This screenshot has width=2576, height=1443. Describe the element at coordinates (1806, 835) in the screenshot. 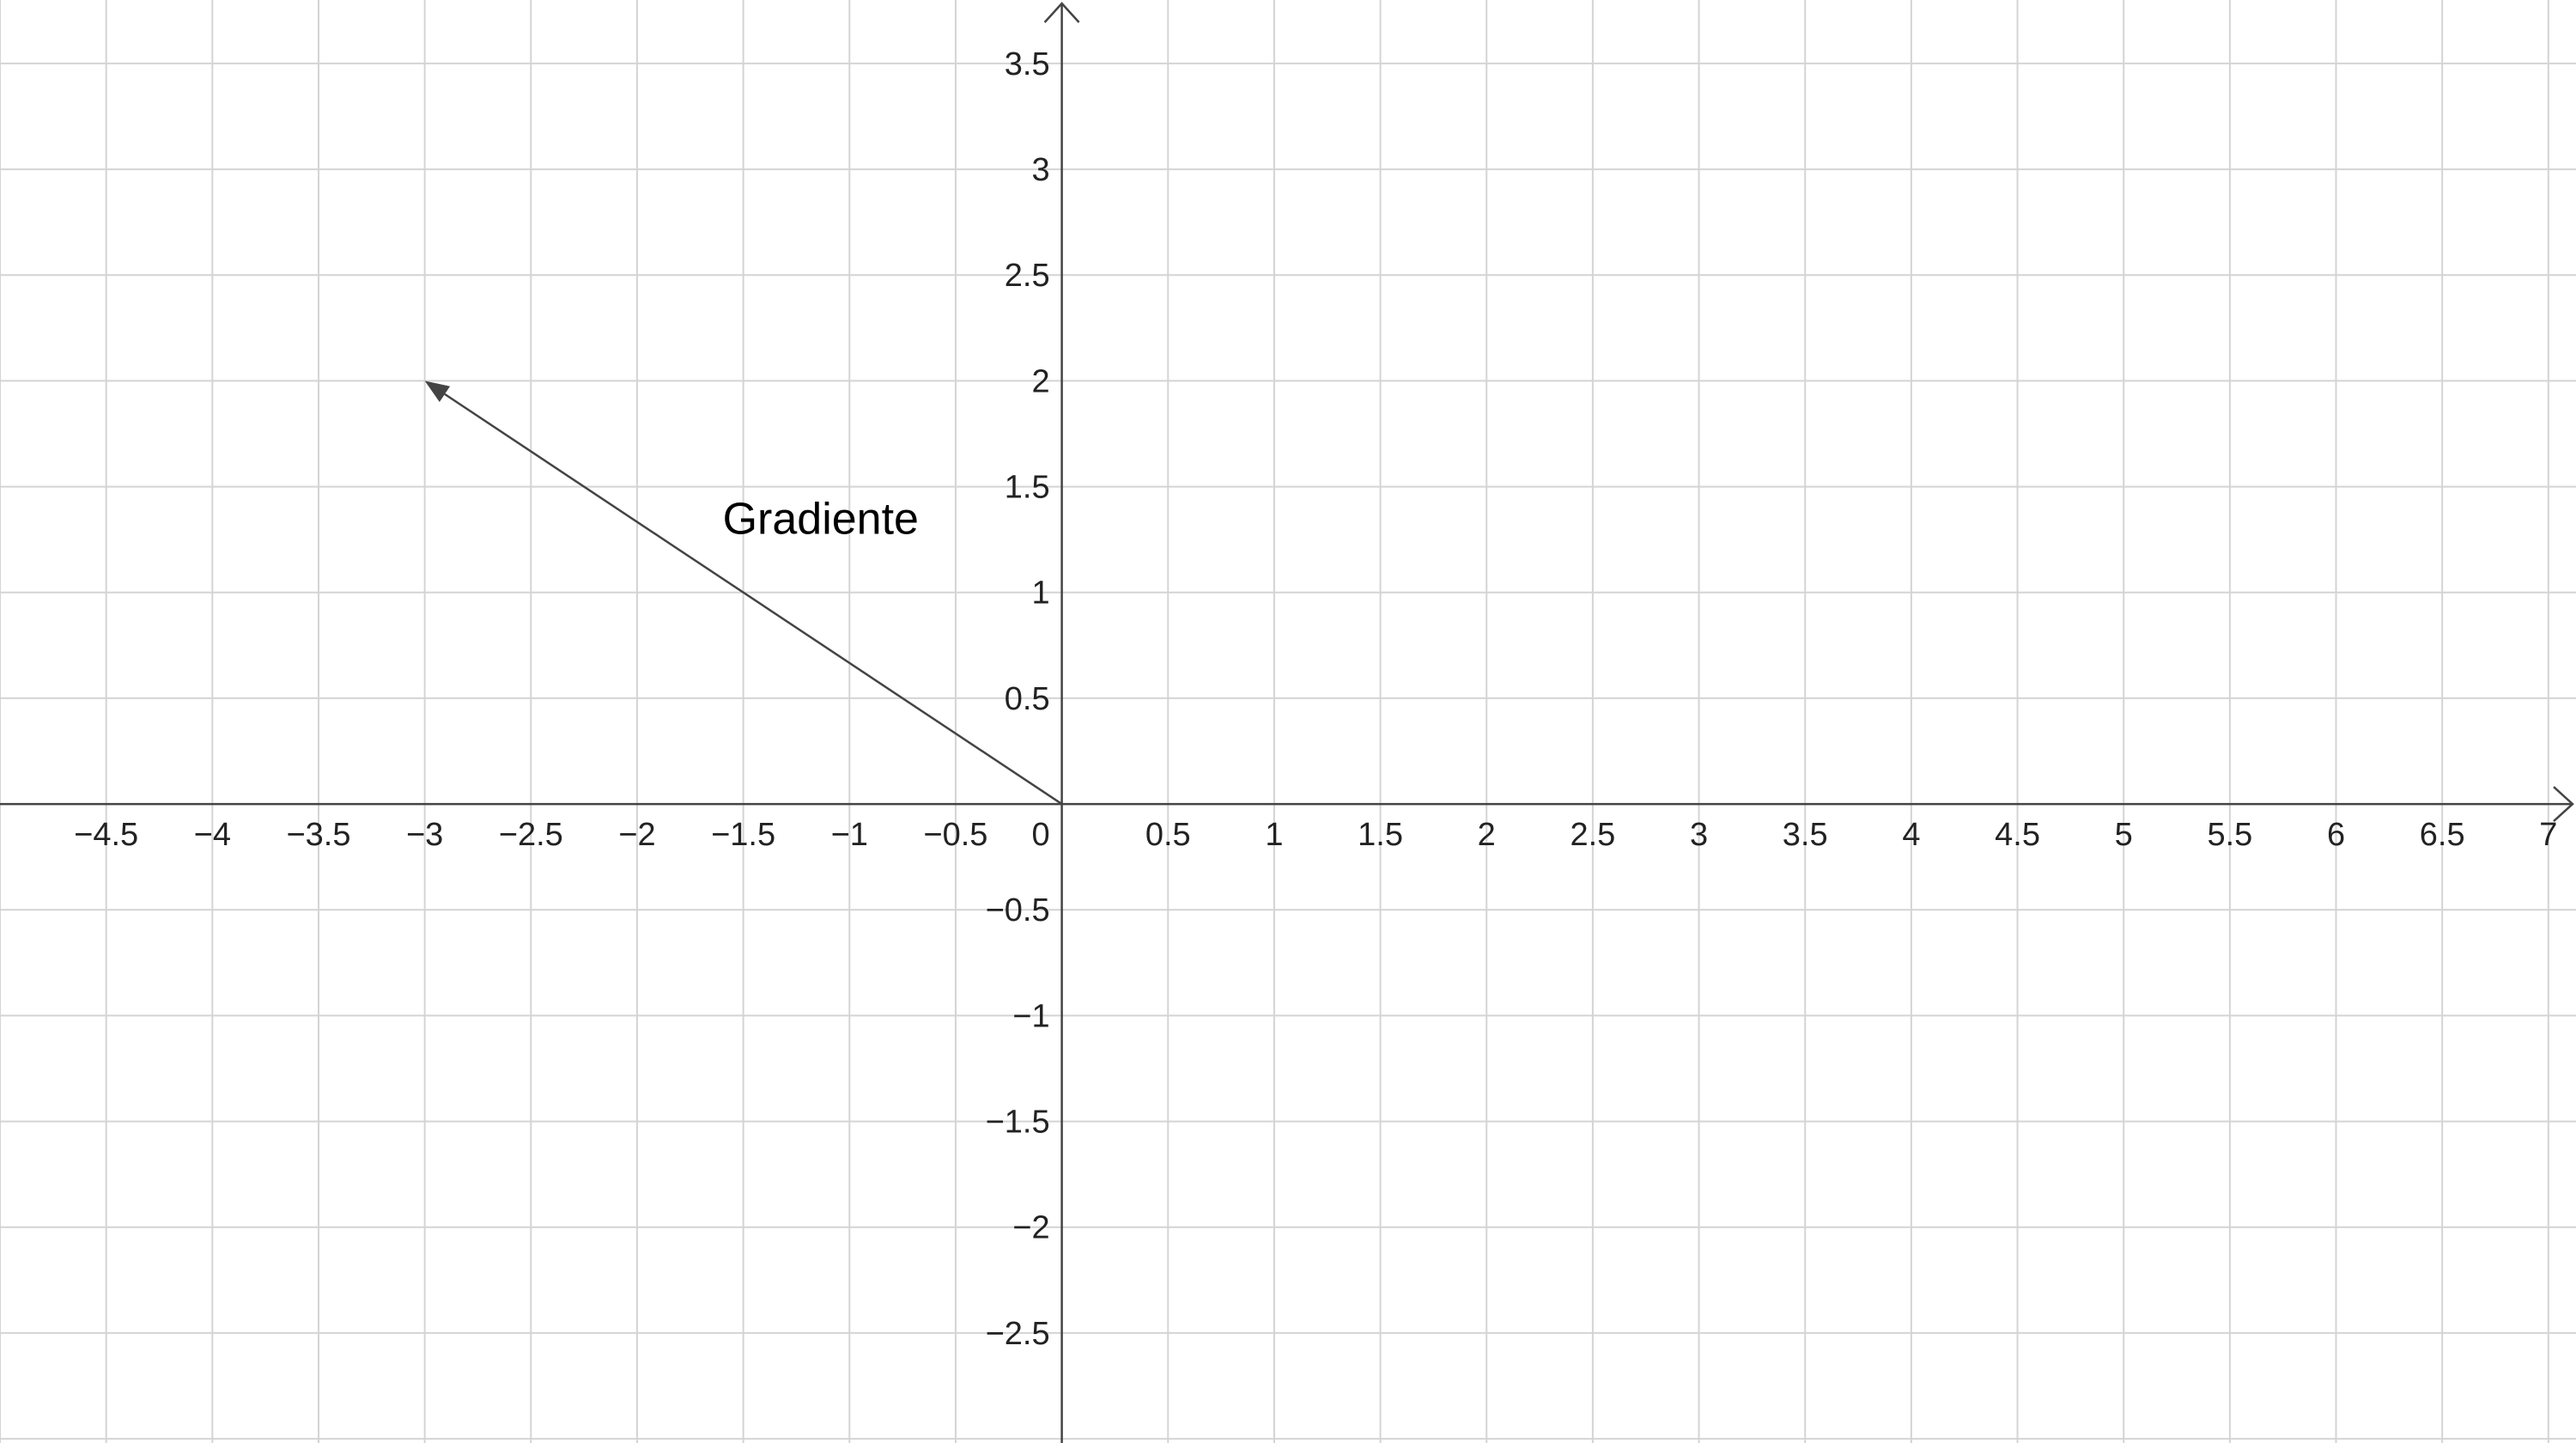

I see `x-tick-label: 3.5` at that location.